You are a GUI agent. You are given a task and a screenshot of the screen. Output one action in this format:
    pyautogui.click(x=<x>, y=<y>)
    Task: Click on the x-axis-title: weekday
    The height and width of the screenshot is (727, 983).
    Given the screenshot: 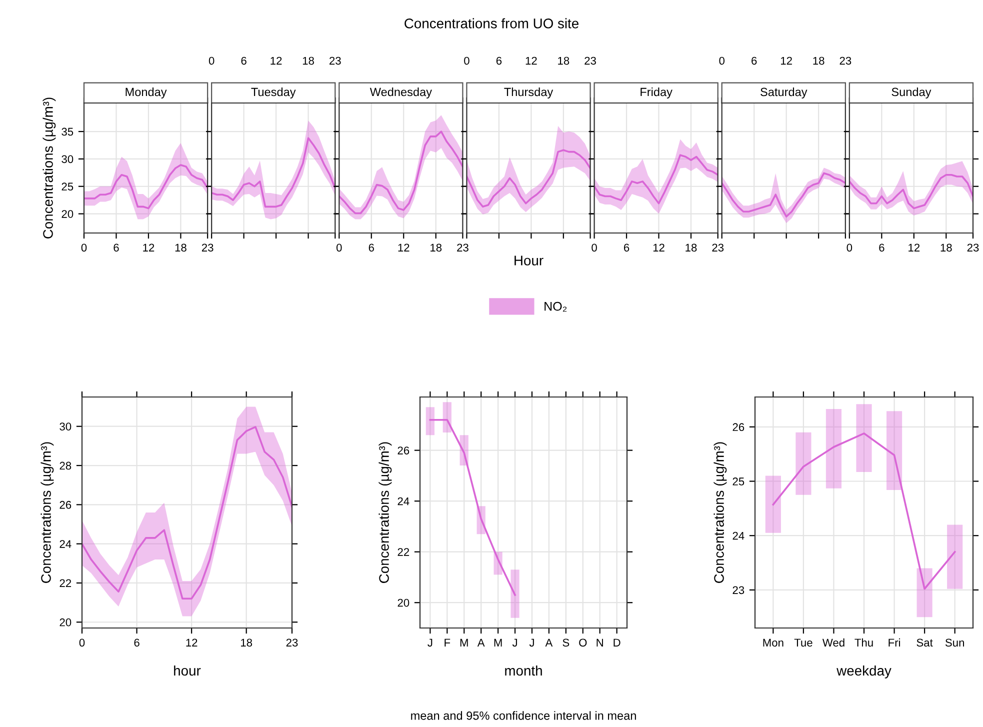 What is the action you would take?
    pyautogui.click(x=864, y=671)
    